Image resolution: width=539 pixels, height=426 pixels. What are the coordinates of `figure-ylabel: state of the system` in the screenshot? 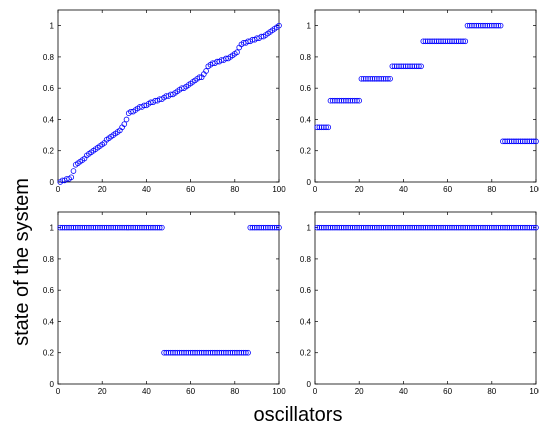 It's located at (22, 262).